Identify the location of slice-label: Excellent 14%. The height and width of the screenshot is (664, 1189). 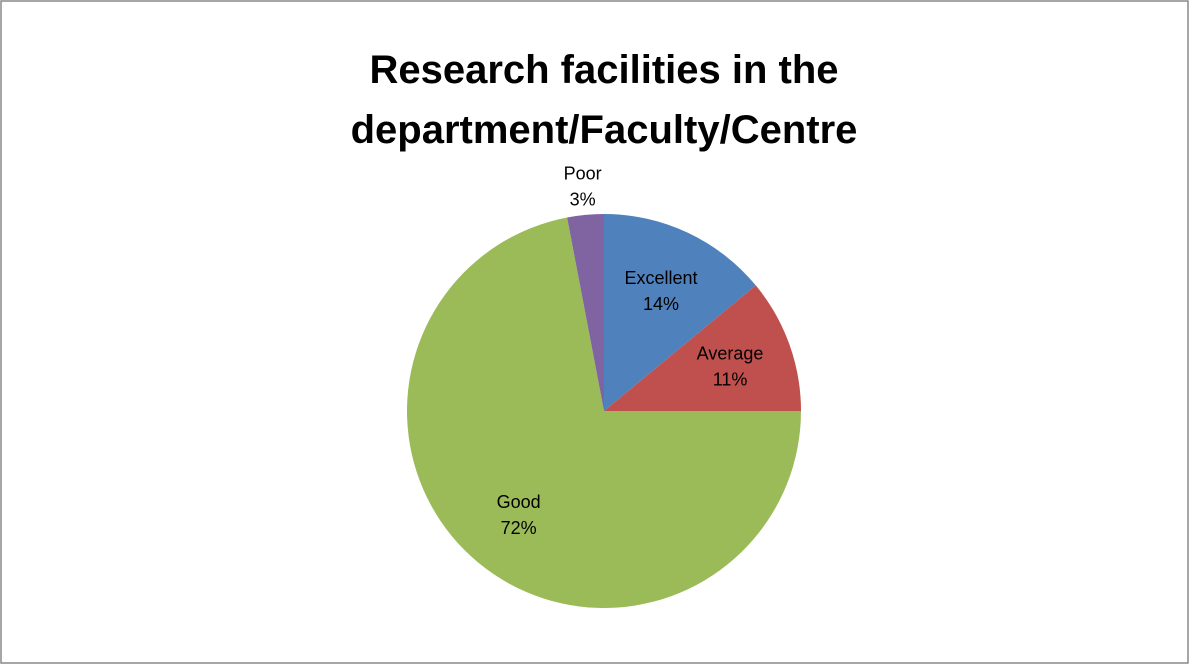
(661, 291).